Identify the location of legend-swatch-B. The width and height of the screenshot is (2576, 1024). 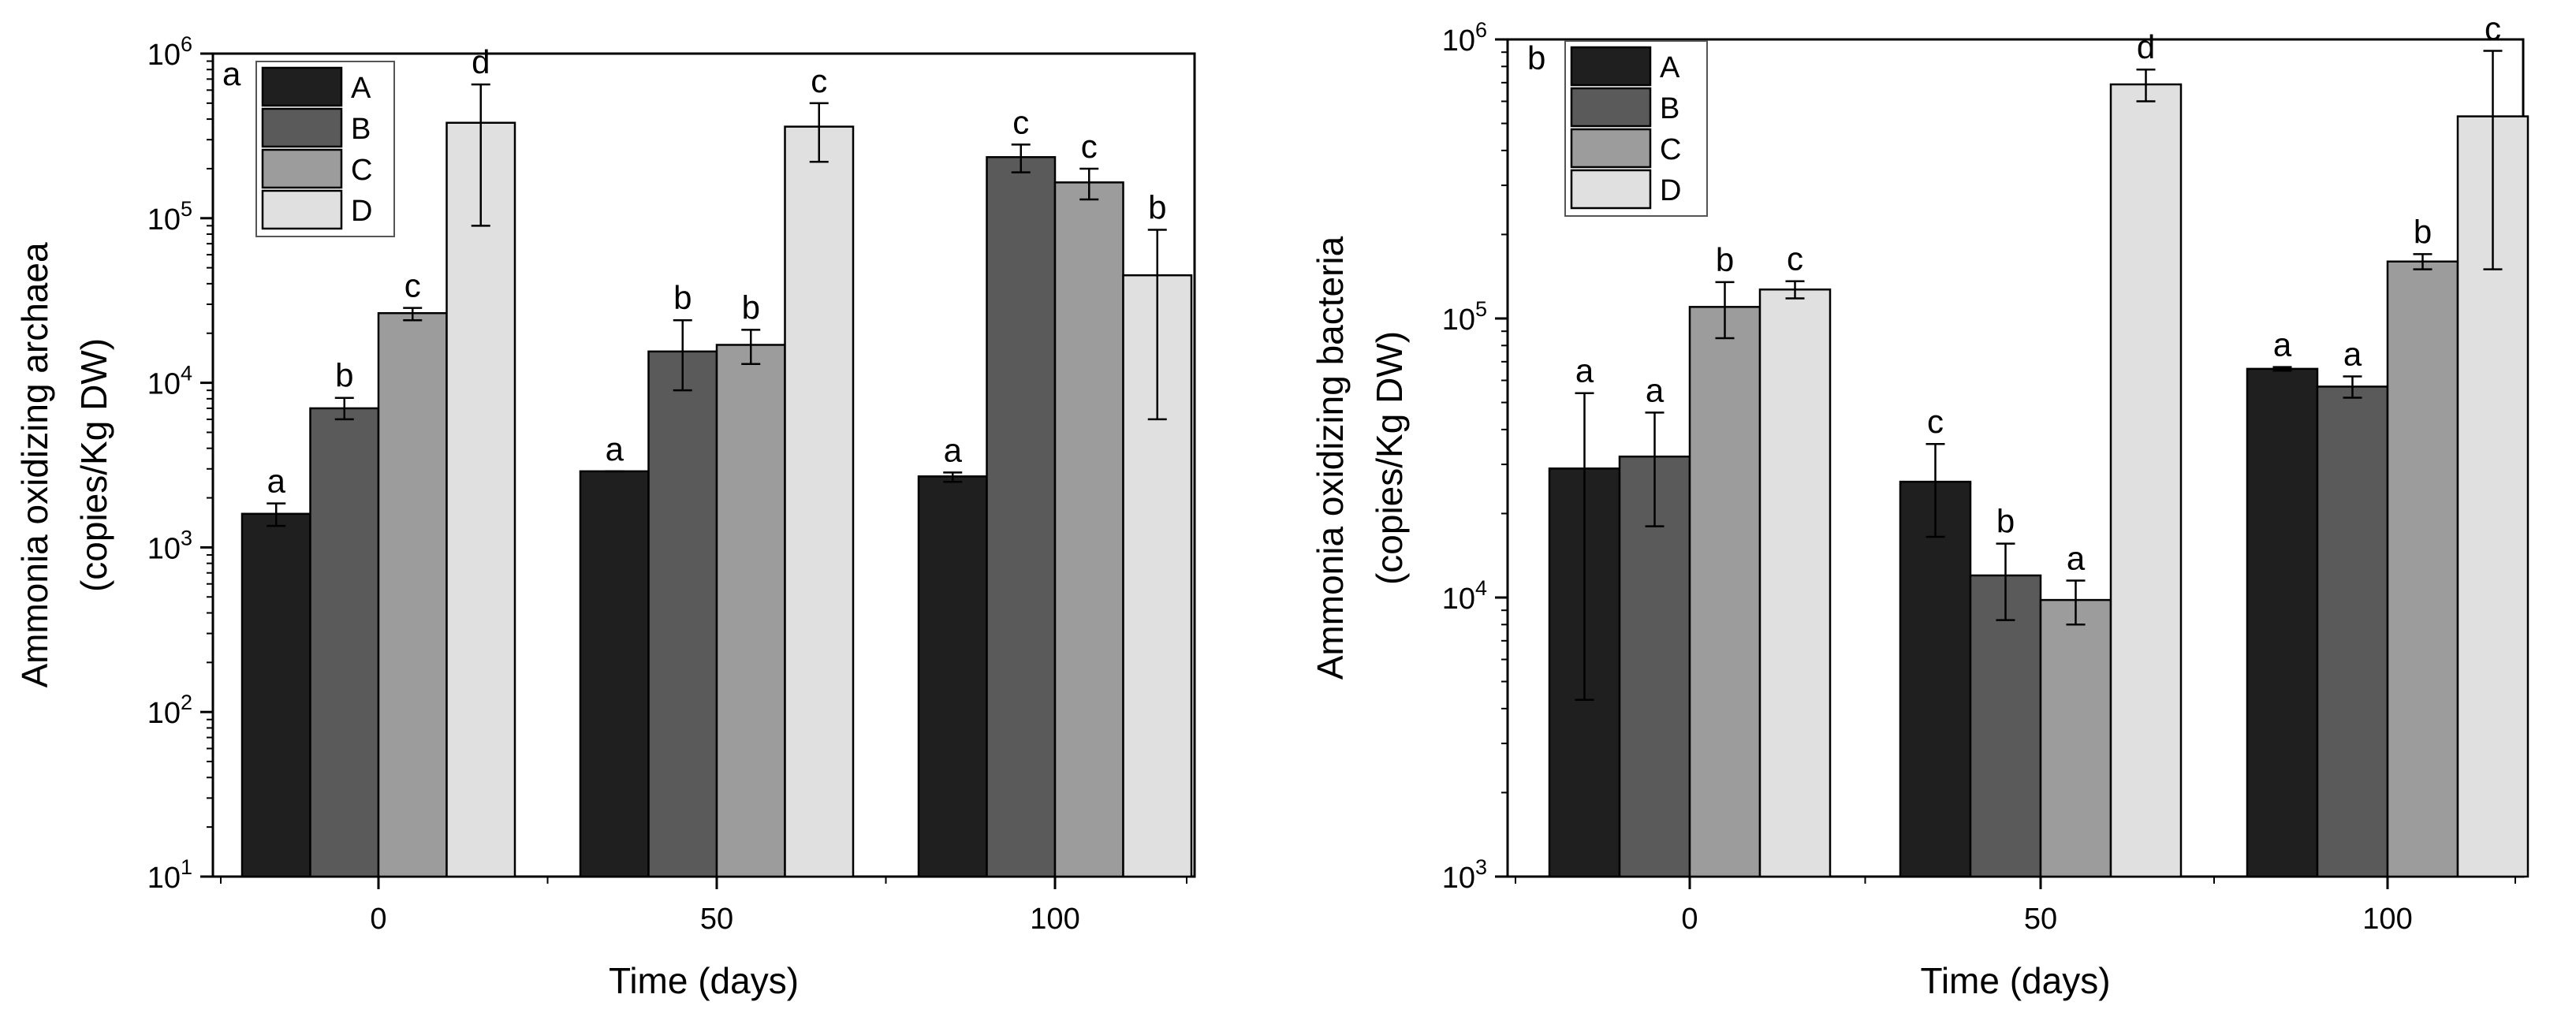
(302, 127).